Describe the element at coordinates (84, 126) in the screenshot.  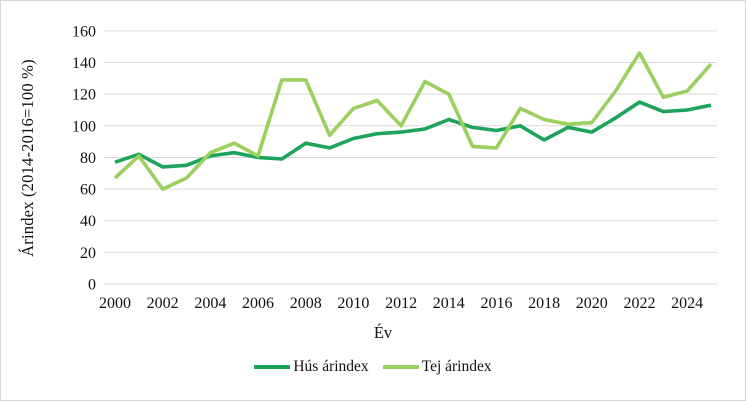
I see `y-tick-label: 100` at that location.